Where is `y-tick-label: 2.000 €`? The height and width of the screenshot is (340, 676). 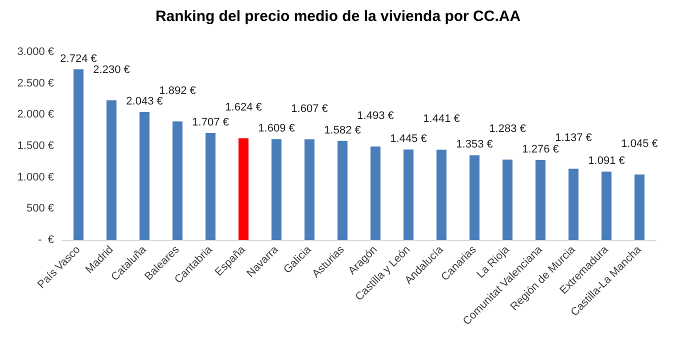 y-tick-label: 2.000 € is located at coordinates (35, 114).